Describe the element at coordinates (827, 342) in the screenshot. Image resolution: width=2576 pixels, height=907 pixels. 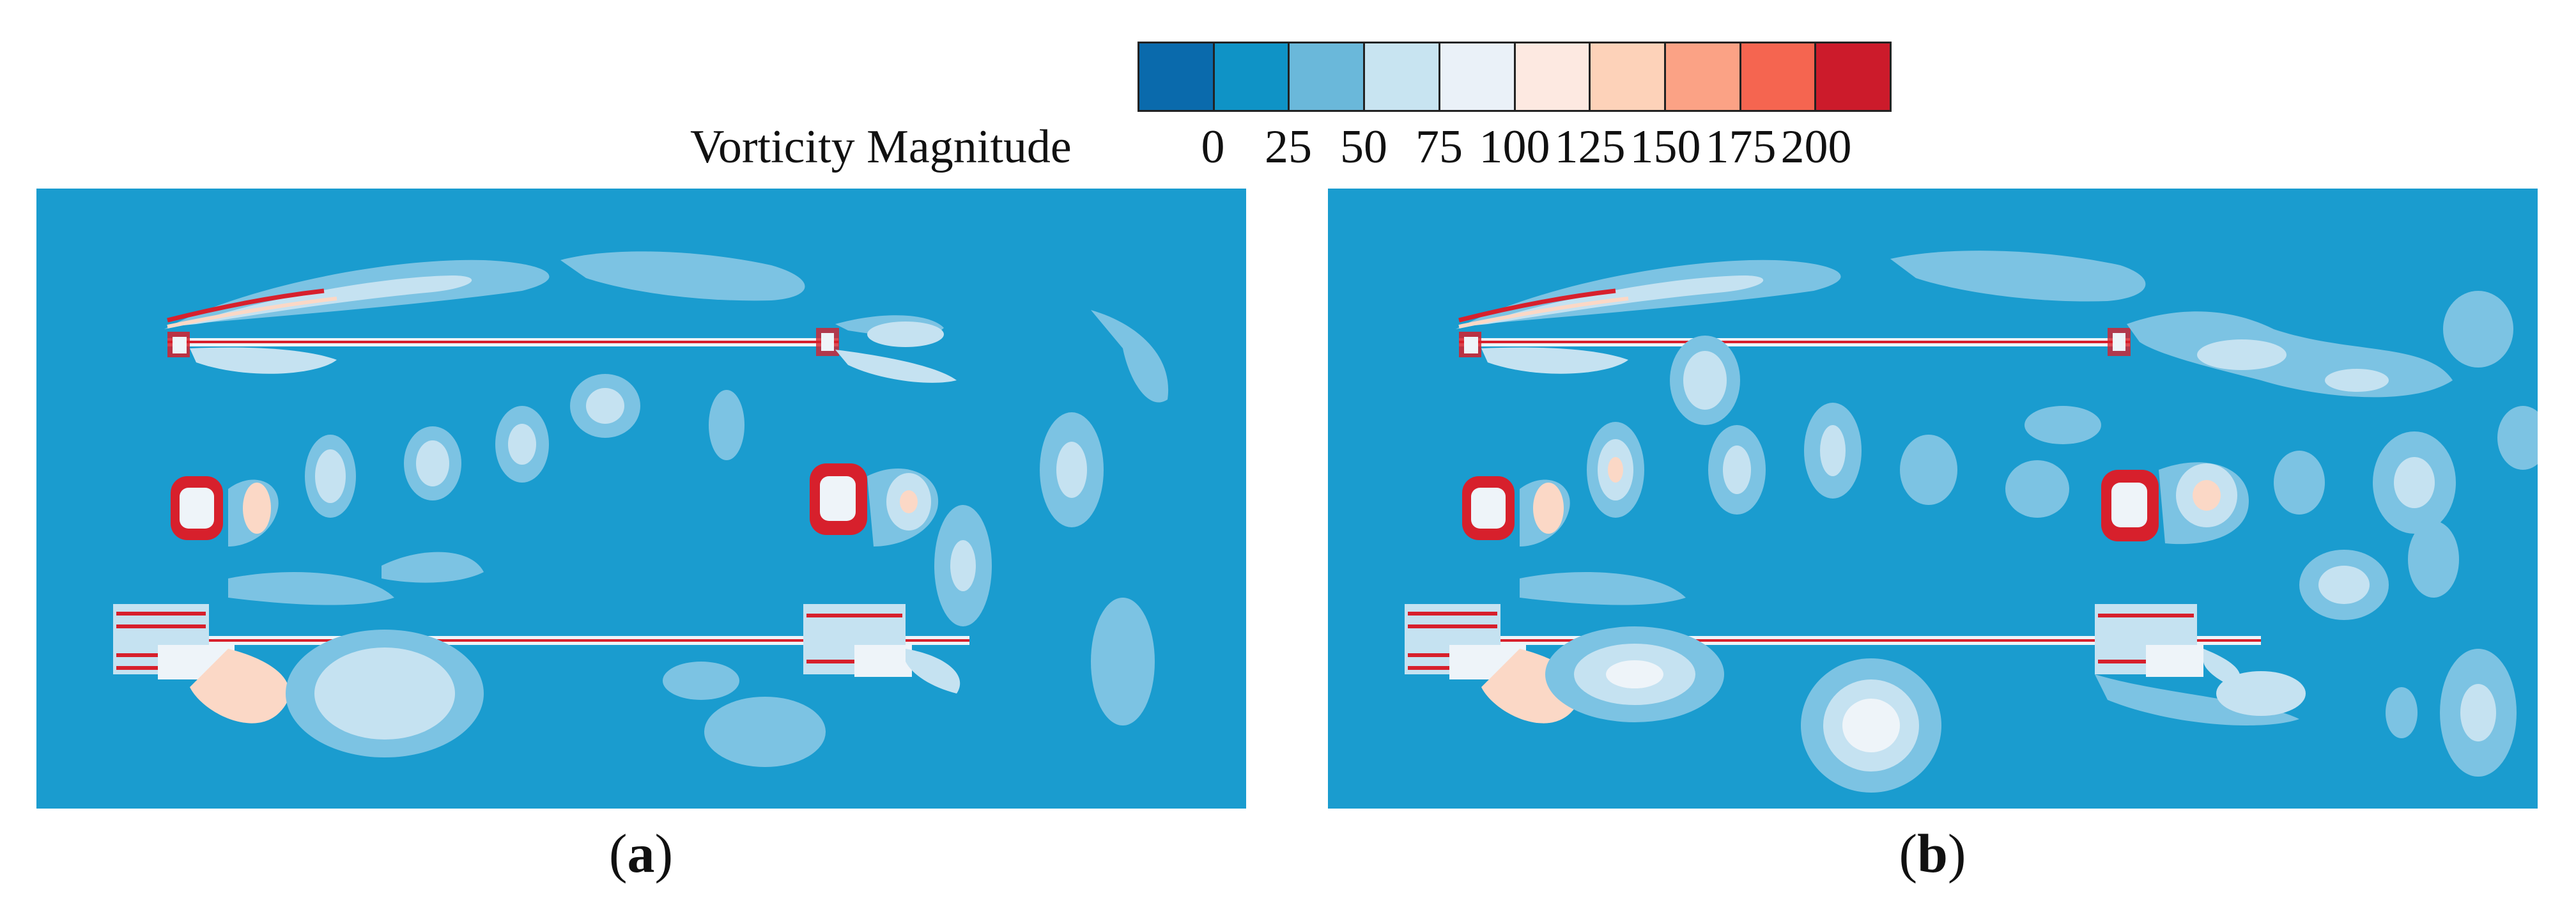
I see `upper-right-pier-core` at that location.